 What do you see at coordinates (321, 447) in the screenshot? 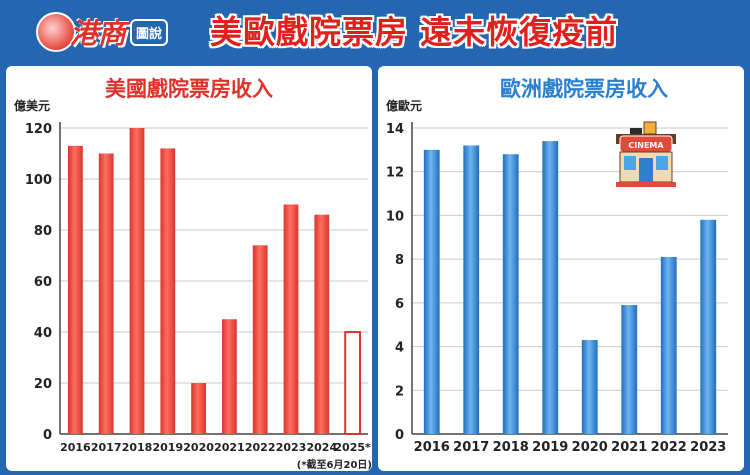
I see `x-tick-label: 2024` at bounding box center [321, 447].